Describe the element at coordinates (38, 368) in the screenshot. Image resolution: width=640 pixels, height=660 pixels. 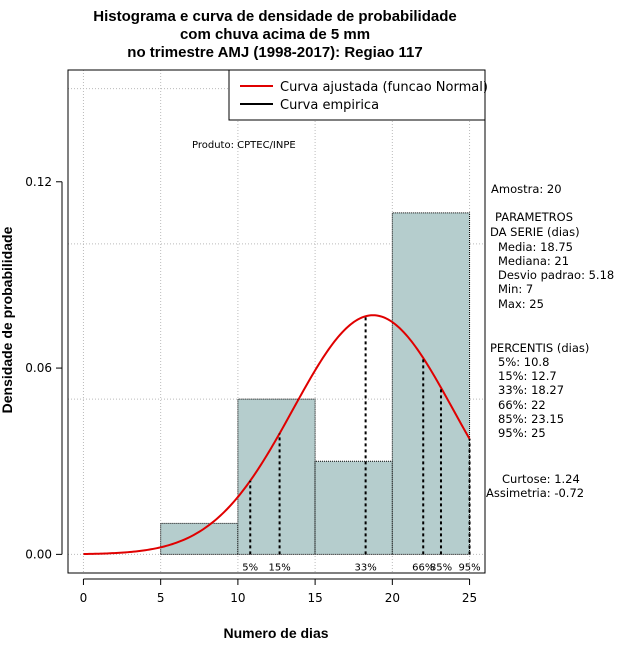
I see `y-tick-label-1: 0.06` at that location.